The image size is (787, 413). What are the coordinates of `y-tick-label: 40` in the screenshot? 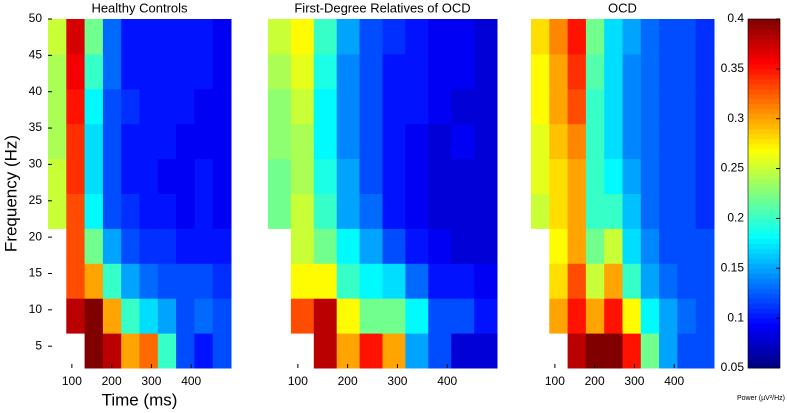 It's located at (36, 91).